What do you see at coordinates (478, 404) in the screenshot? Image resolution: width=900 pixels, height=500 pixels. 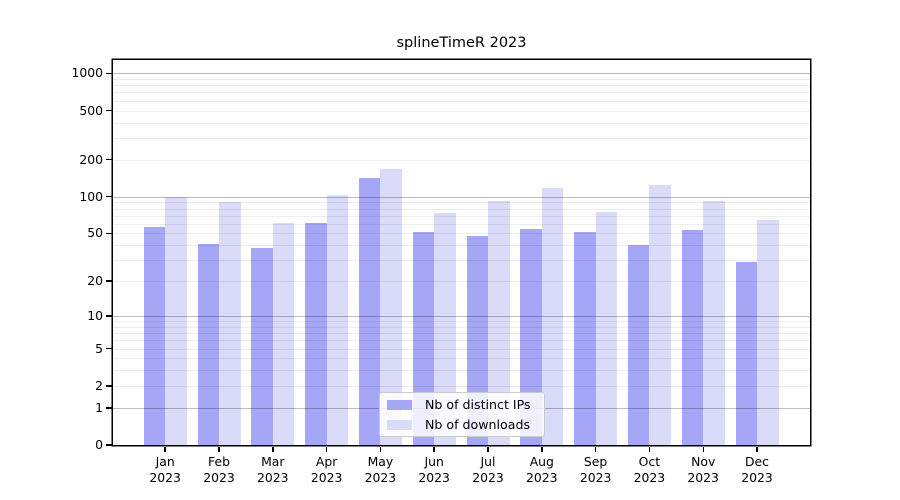 I see `legend-label-distinct-ips: Nb of distinct IPs` at bounding box center [478, 404].